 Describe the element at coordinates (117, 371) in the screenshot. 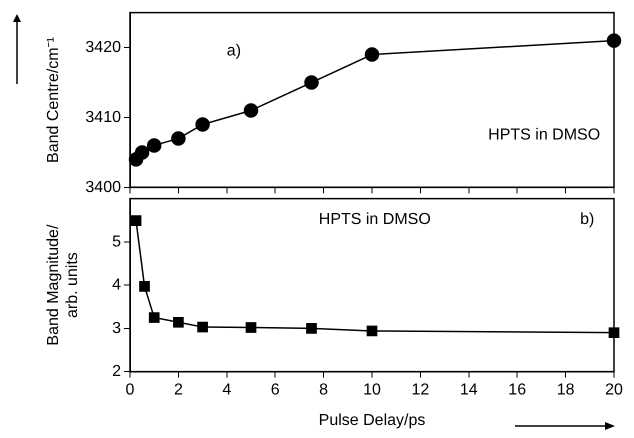

I see `y-tick-label: 2` at that location.